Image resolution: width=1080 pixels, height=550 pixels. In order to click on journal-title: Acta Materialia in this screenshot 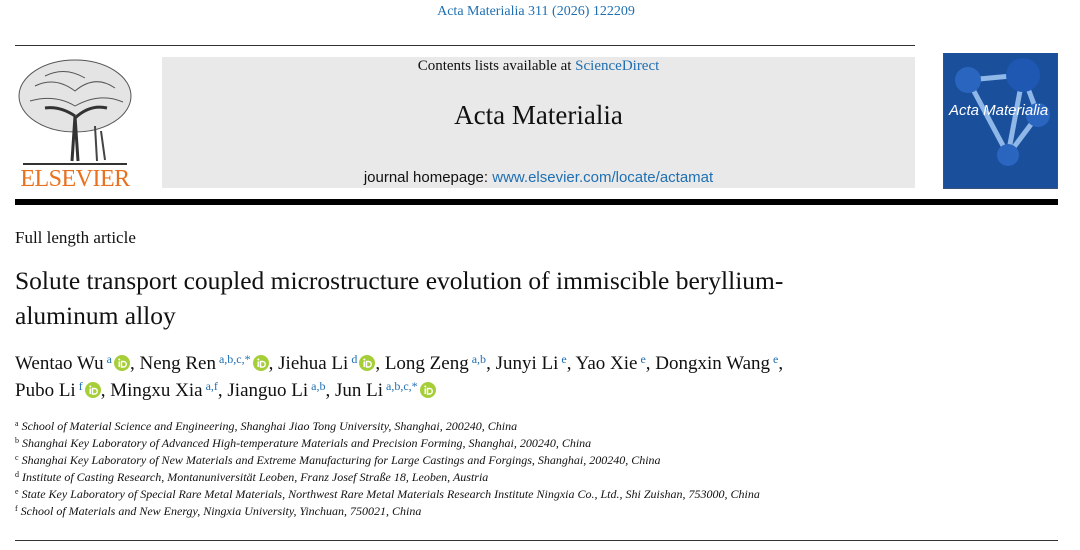, I will do `click(538, 115)`.